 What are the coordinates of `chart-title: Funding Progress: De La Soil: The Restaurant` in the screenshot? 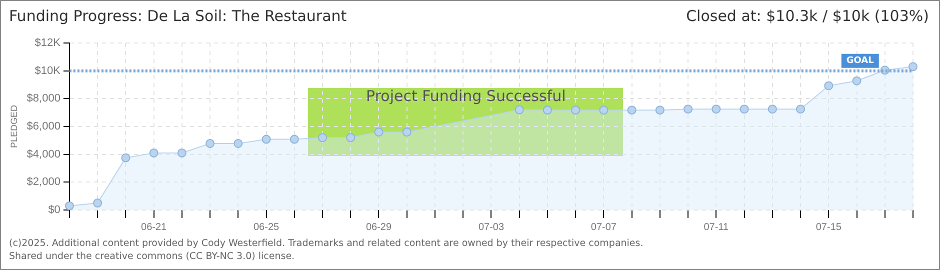 It's located at (178, 16).